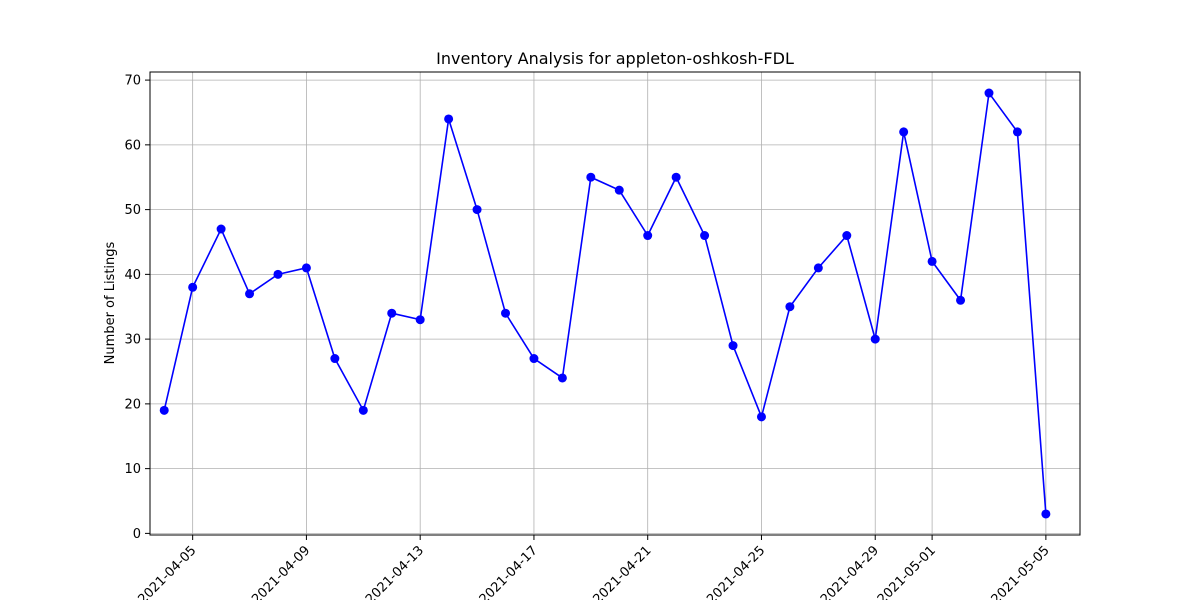  Describe the element at coordinates (850, 571) in the screenshot. I see `x-tick-label: 2021-04-29` at that location.